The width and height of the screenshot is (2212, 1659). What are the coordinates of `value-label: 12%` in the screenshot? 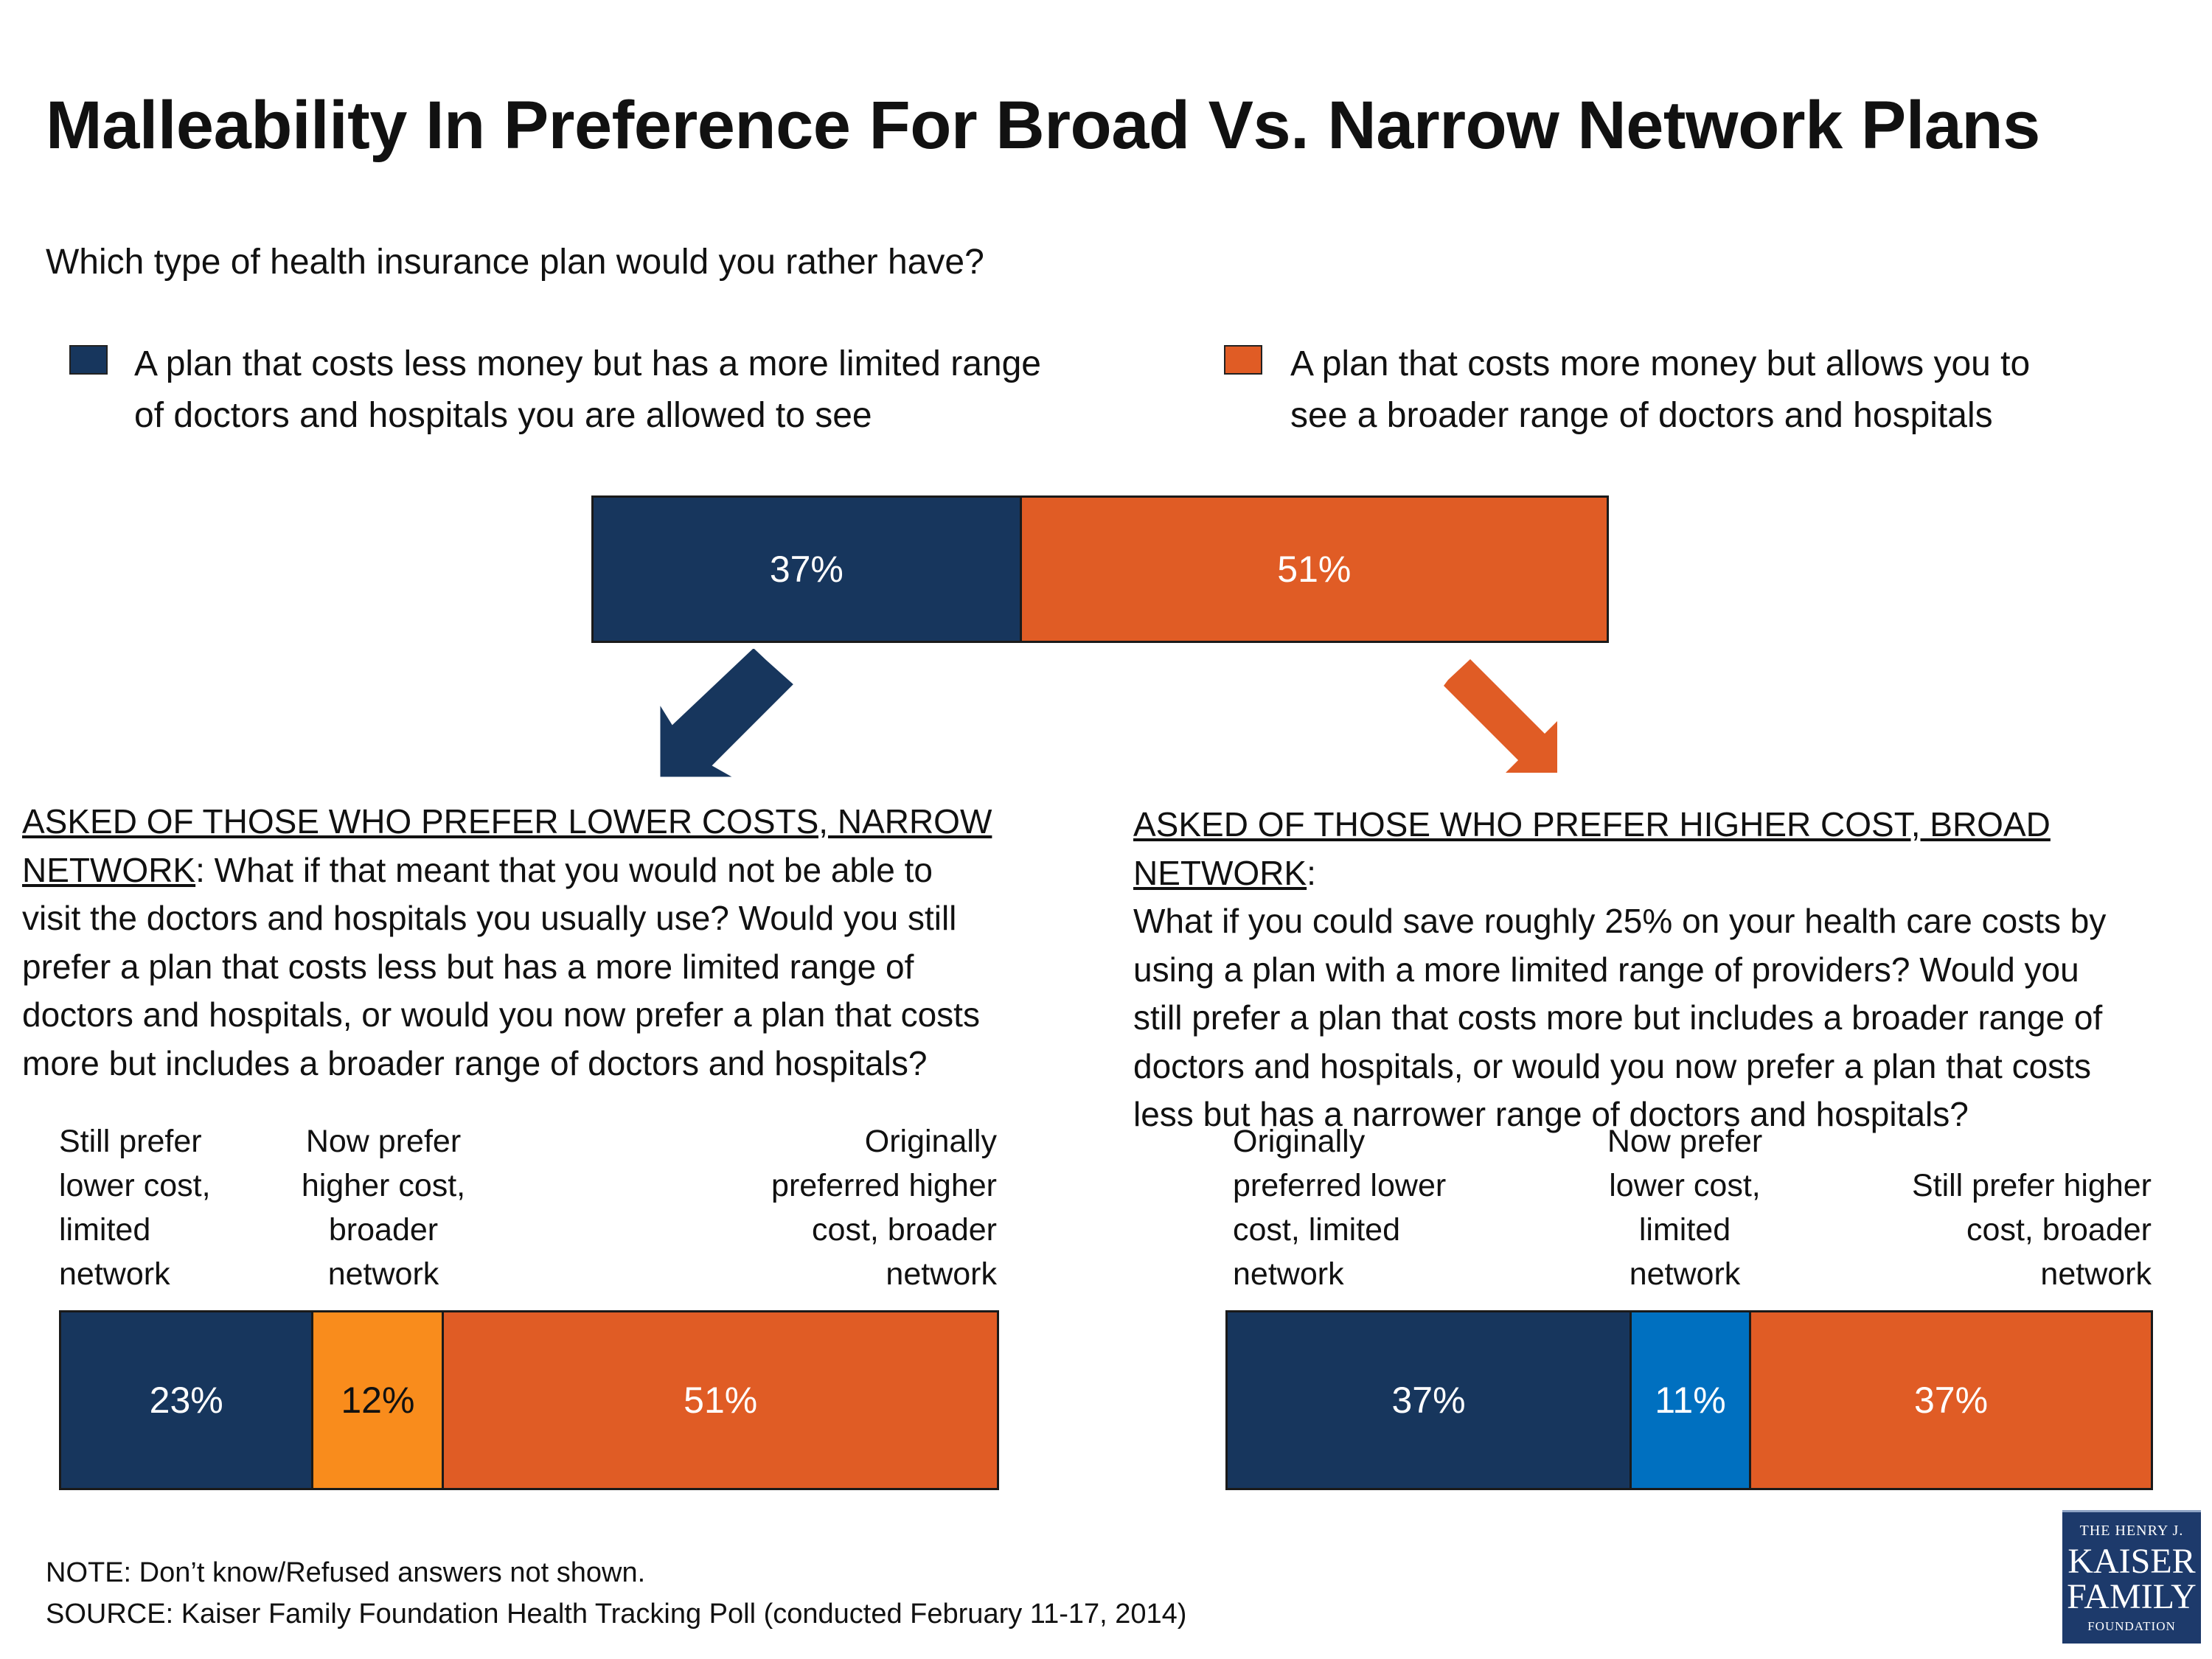 It's located at (378, 1400).